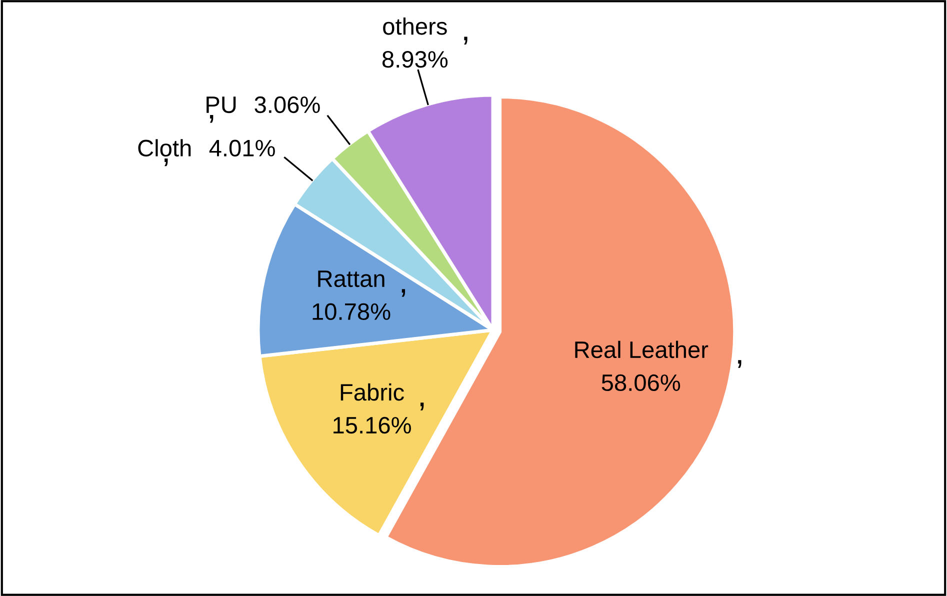 This screenshot has height=596, width=947. I want to click on data-label: 8.93%, so click(415, 59).